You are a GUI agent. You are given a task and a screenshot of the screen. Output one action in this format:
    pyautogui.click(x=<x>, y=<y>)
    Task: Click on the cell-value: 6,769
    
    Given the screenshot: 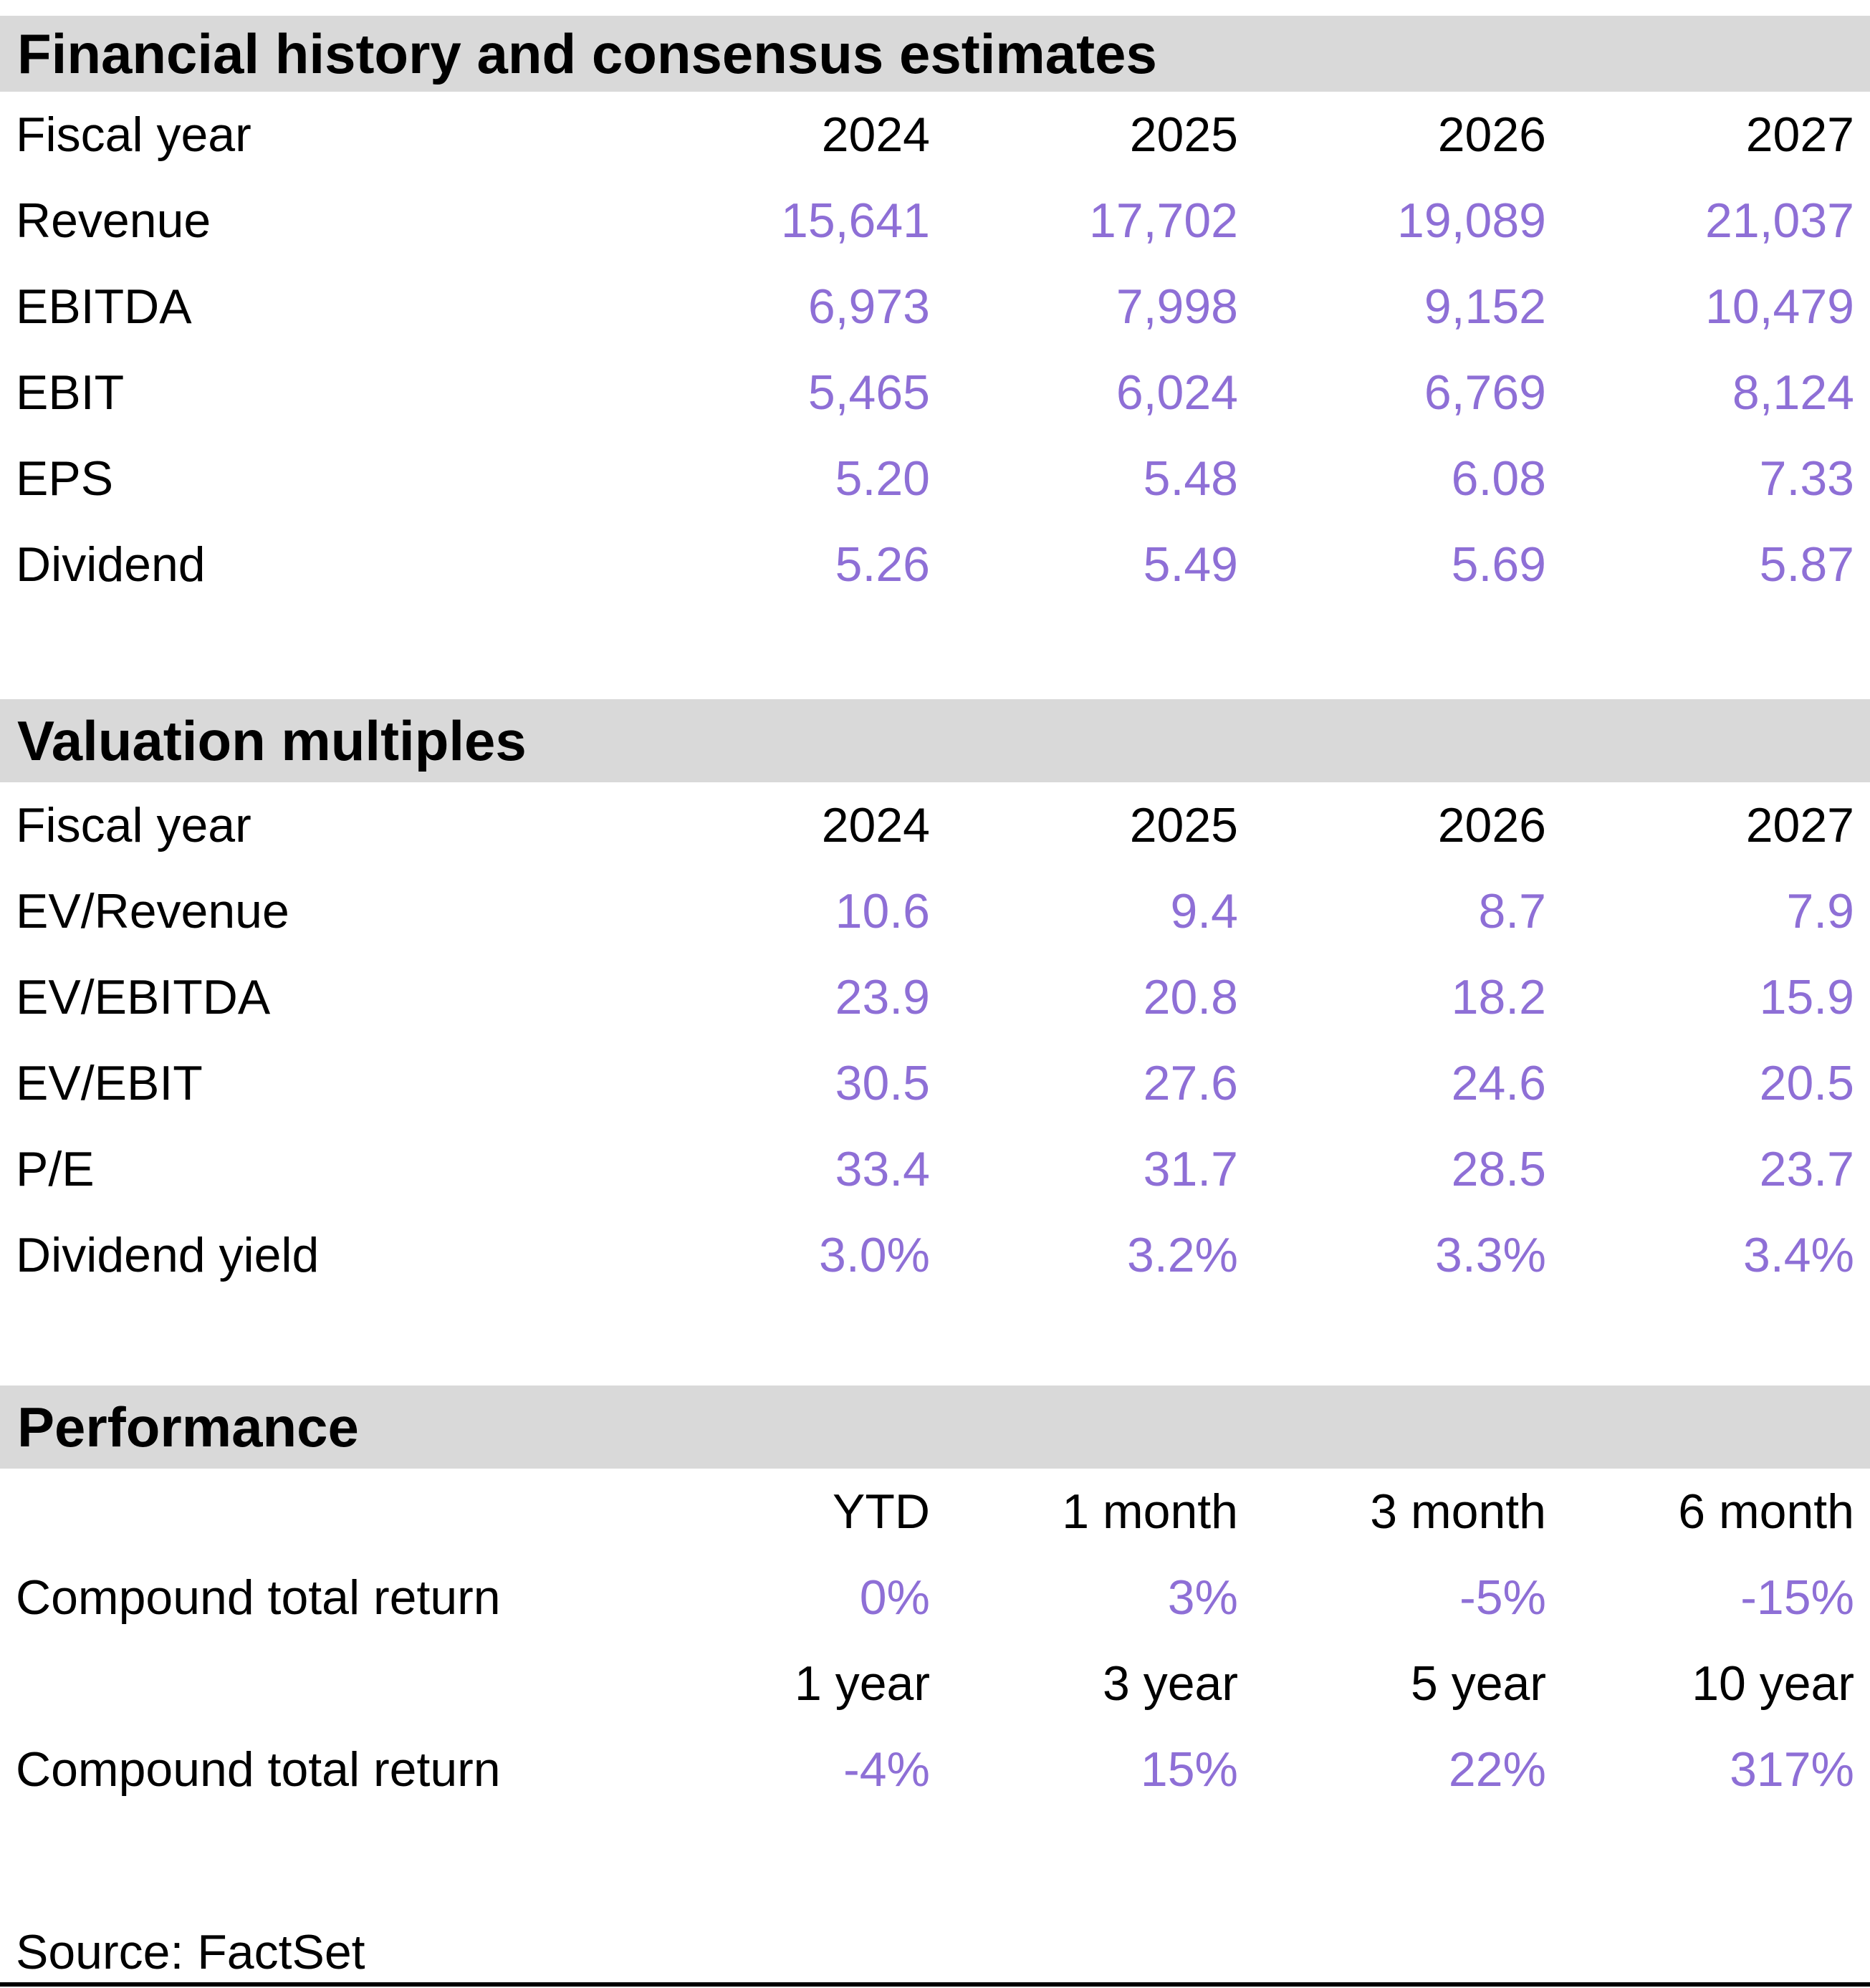 What is the action you would take?
    pyautogui.click(x=1485, y=392)
    